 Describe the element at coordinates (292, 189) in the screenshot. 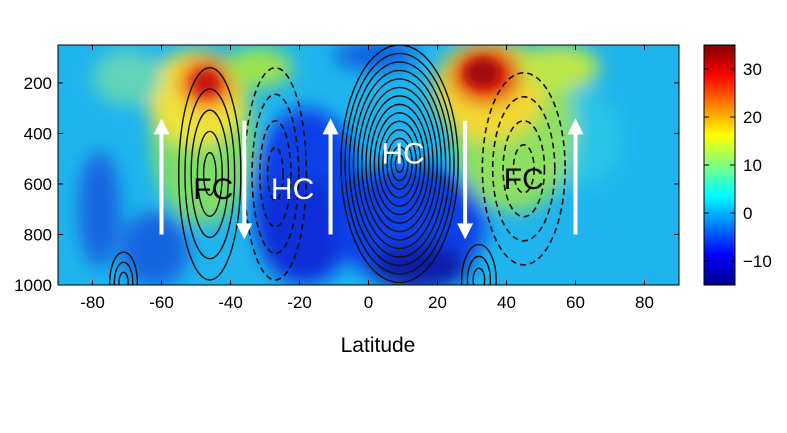

I see `cell-label-hc-1: HC` at that location.